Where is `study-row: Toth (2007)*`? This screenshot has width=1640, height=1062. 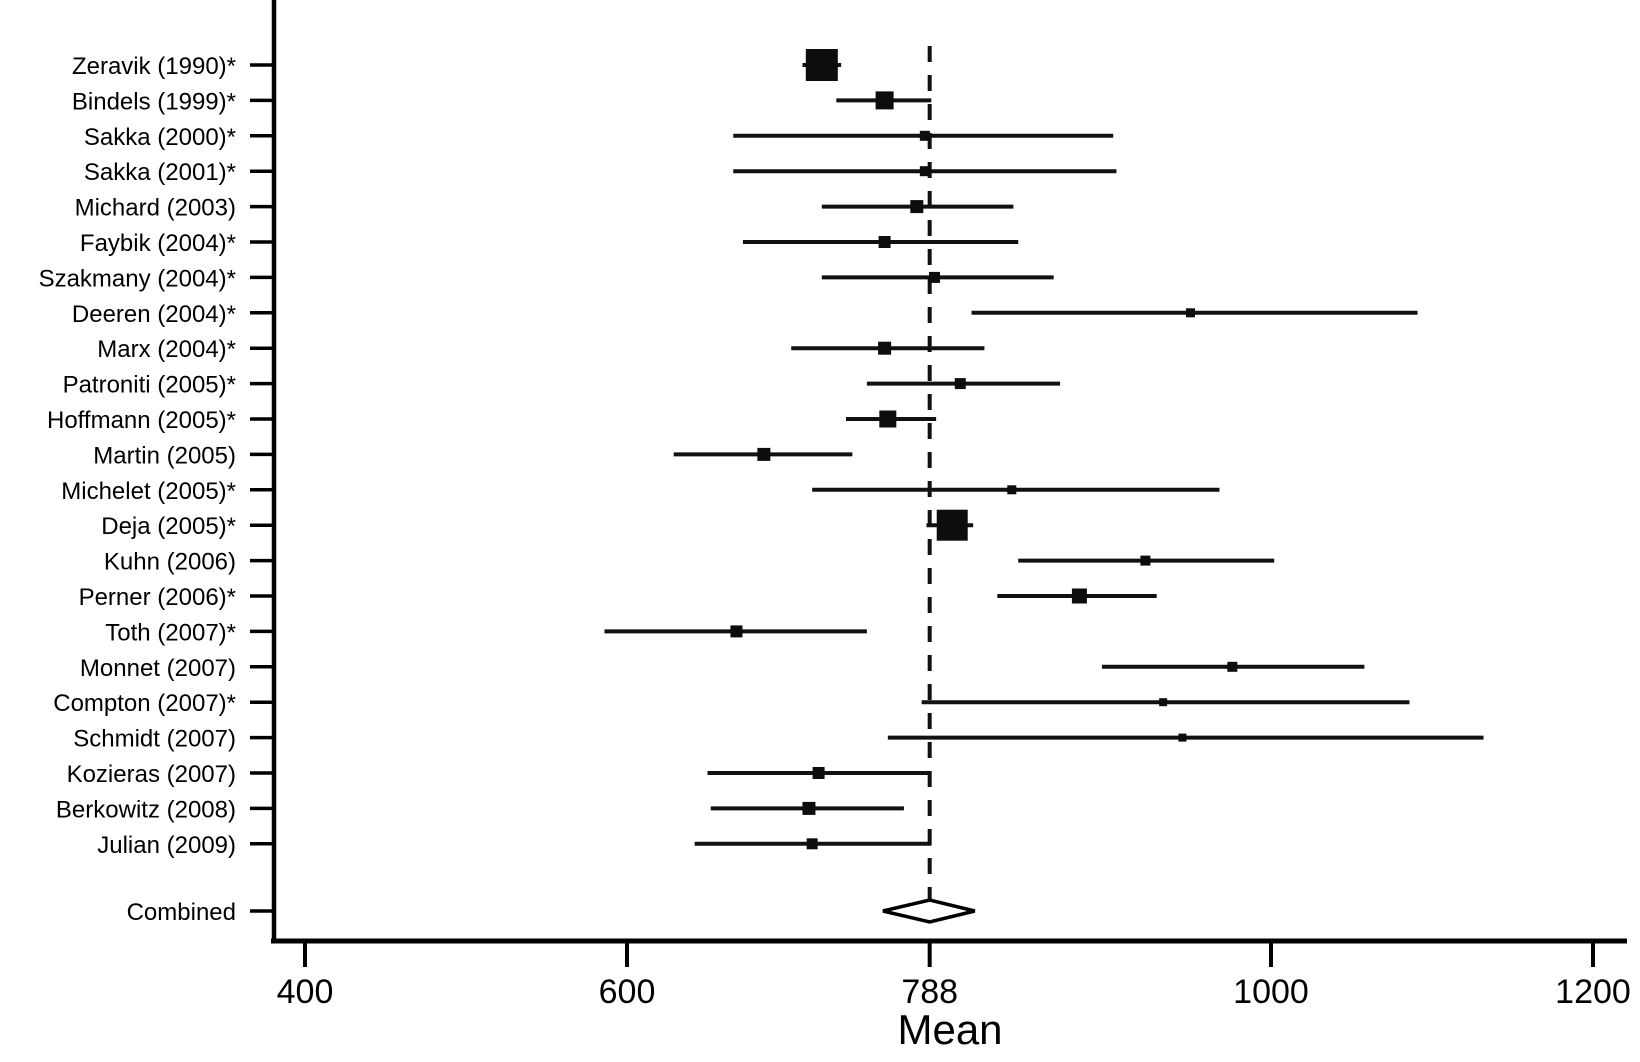 study-row: Toth (2007)* is located at coordinates (486, 632).